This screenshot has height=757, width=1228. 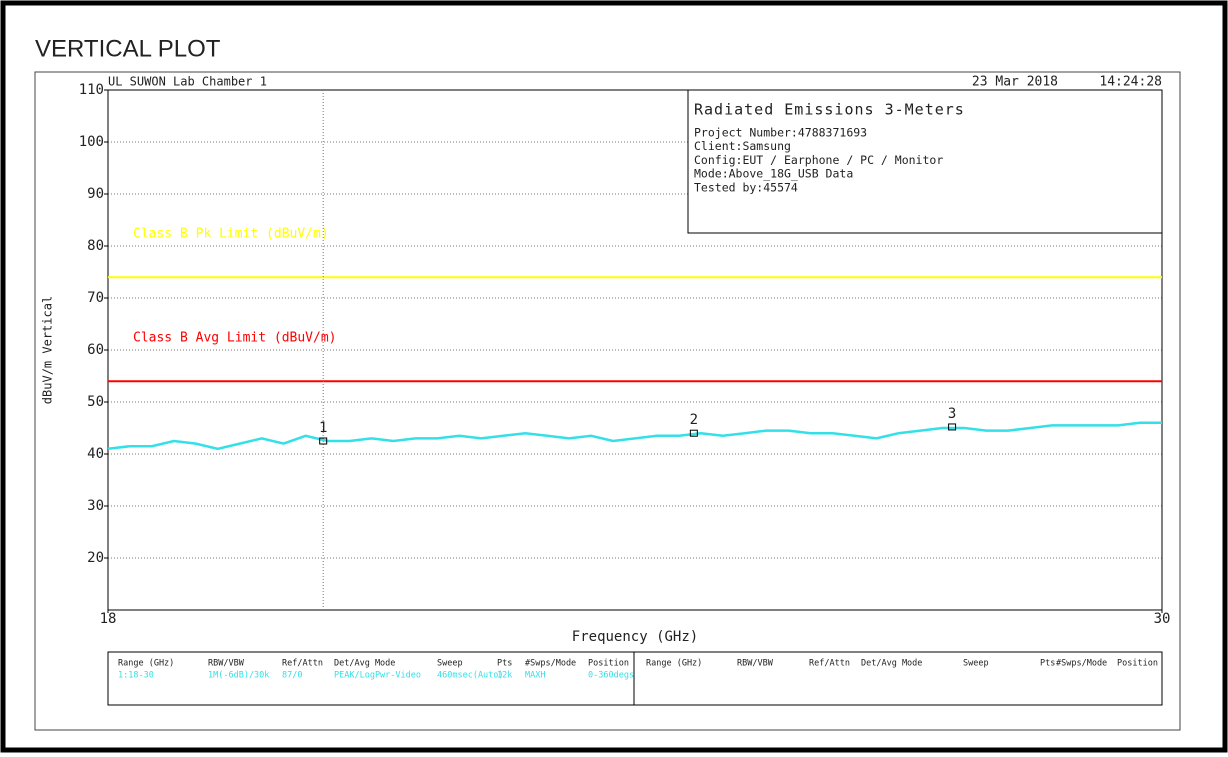 What do you see at coordinates (535, 676) in the screenshot?
I see `table-cell: MAXH` at bounding box center [535, 676].